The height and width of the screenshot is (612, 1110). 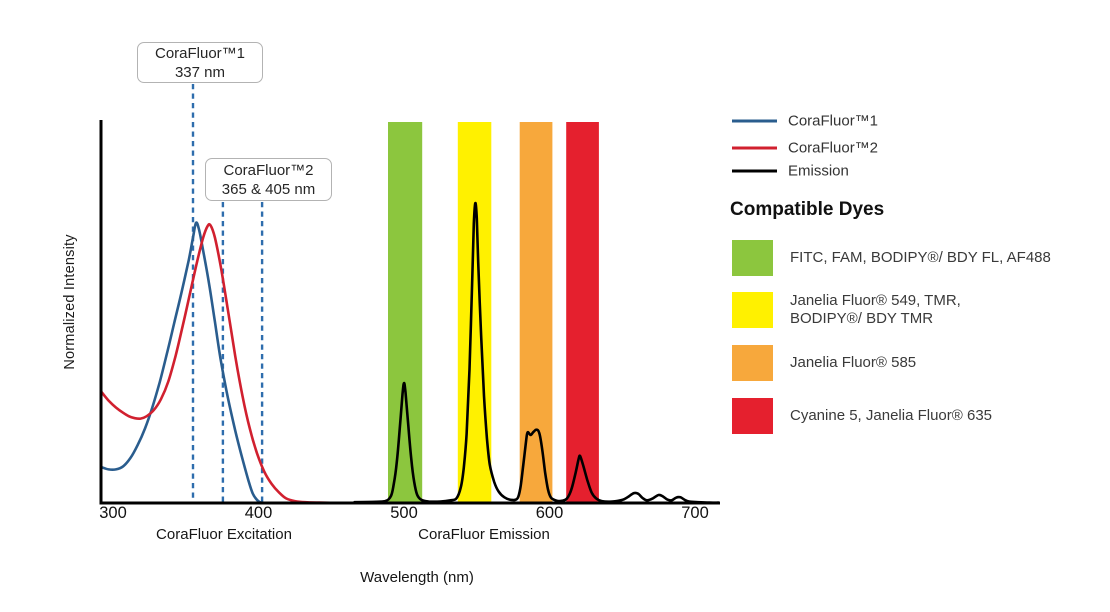 I want to click on x-section-label-emission: CoraFluor Emission, so click(x=484, y=534).